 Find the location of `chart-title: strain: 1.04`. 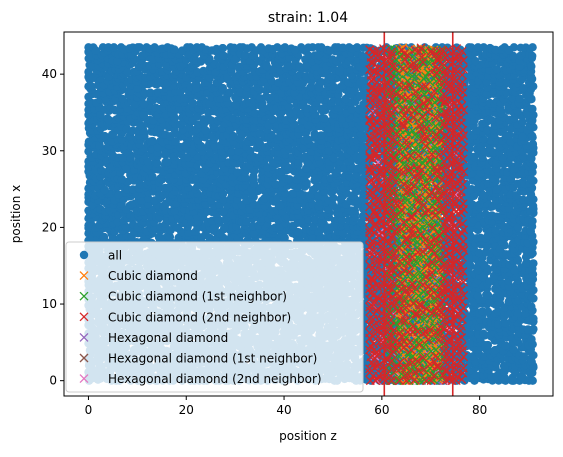

chart-title: strain: 1.04 is located at coordinates (308, 18).